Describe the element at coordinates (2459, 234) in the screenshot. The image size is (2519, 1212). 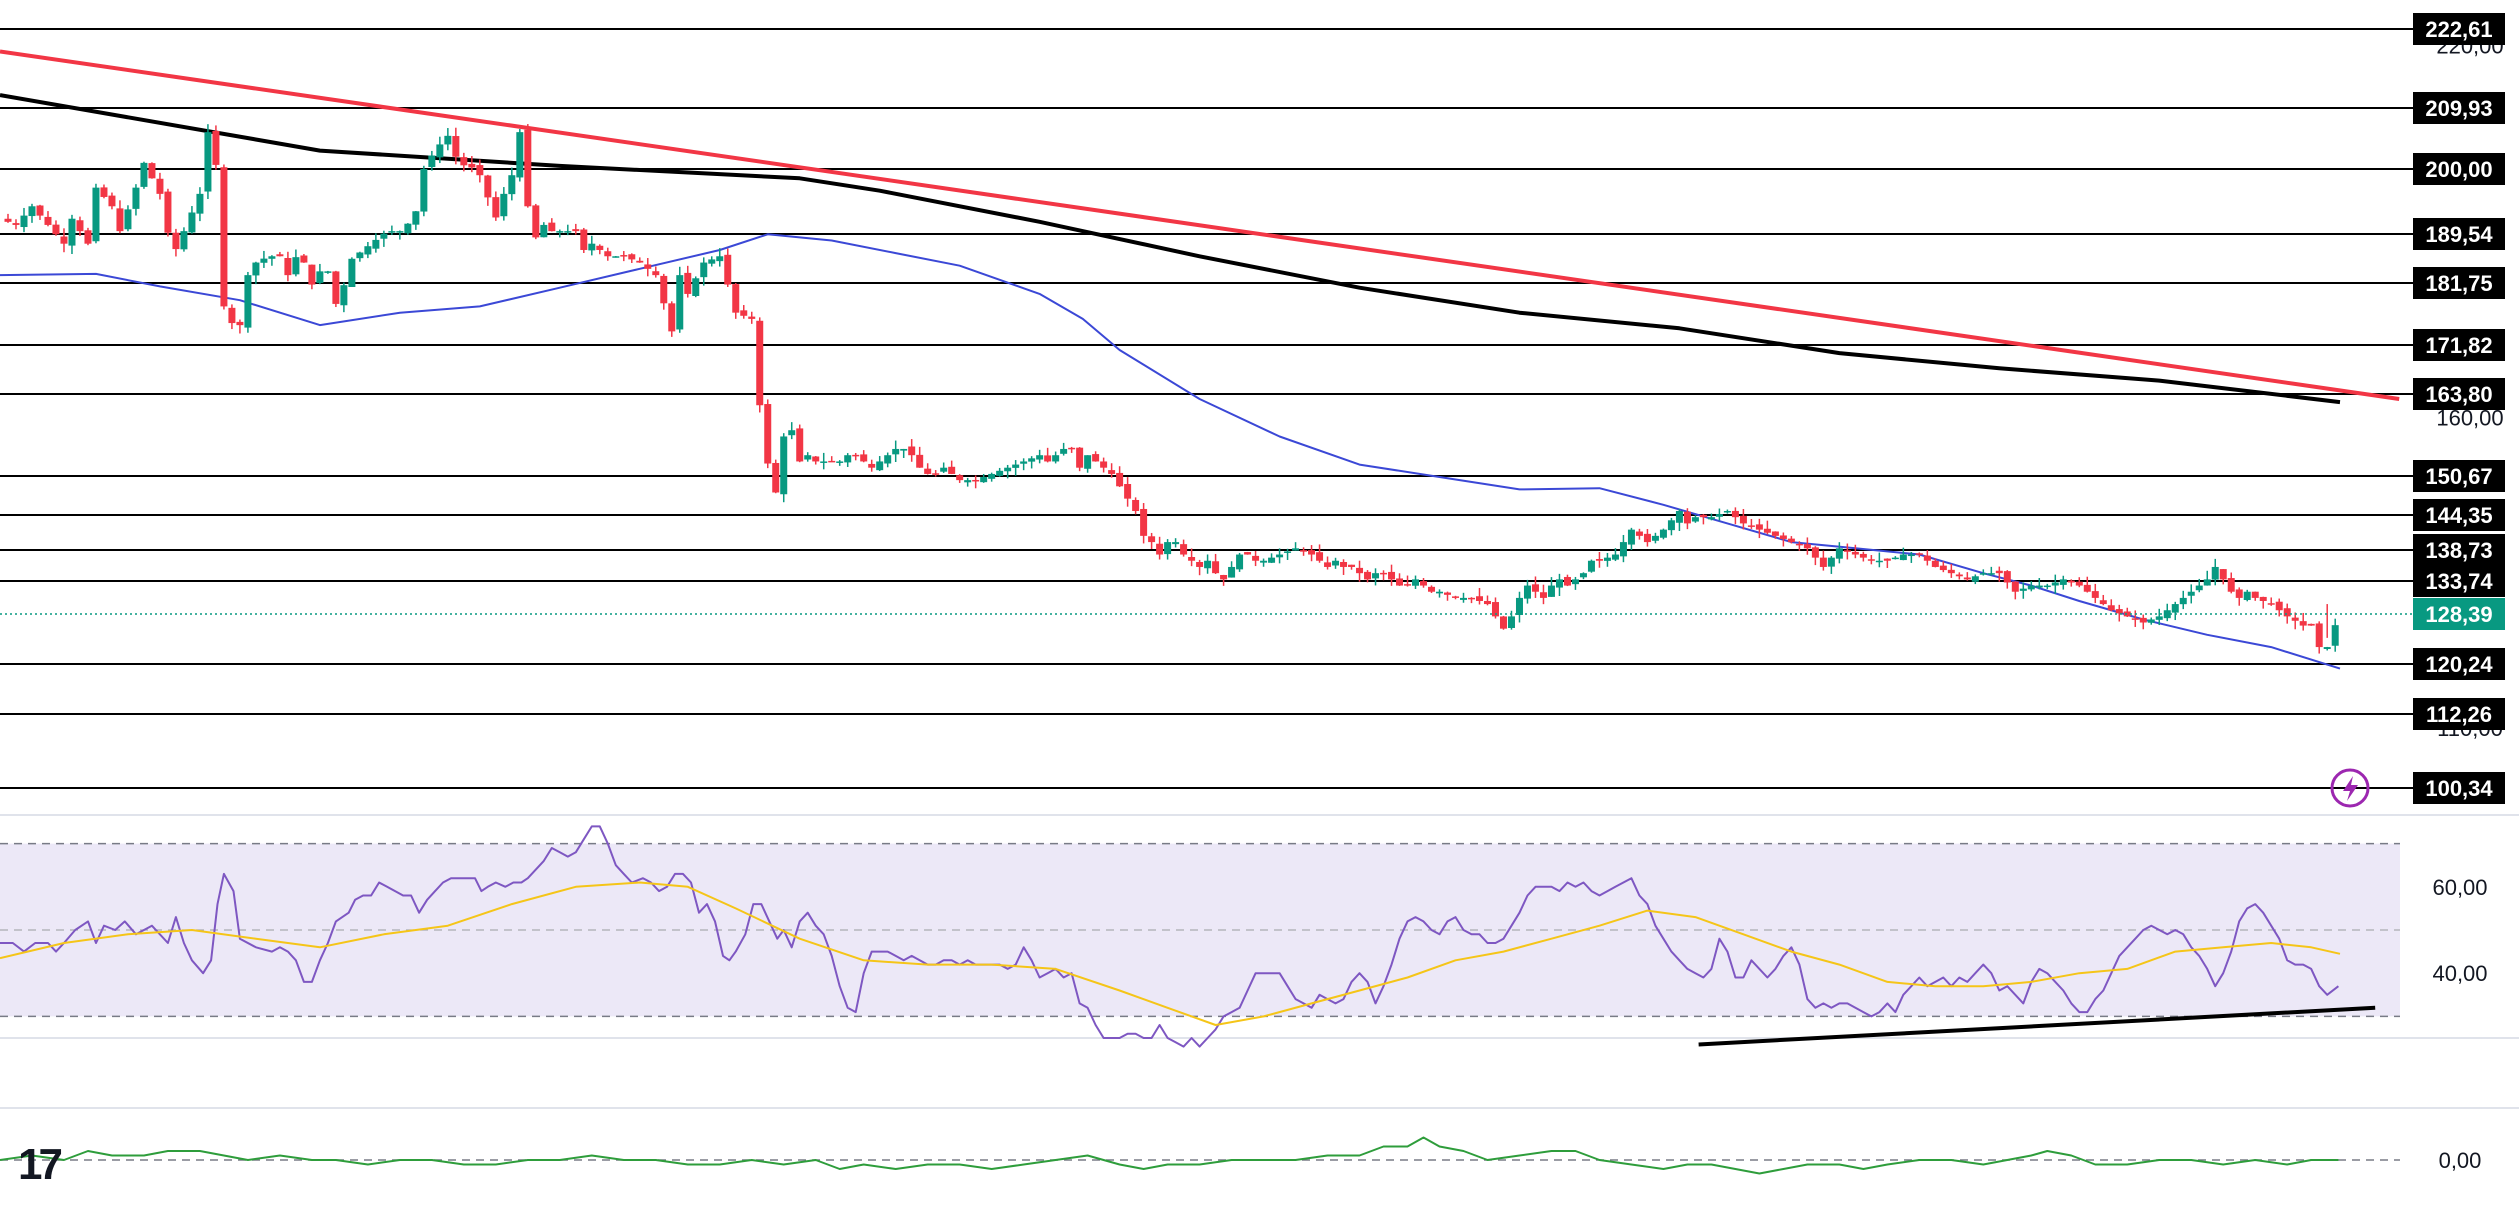
I see `level-label: 189,54` at that location.